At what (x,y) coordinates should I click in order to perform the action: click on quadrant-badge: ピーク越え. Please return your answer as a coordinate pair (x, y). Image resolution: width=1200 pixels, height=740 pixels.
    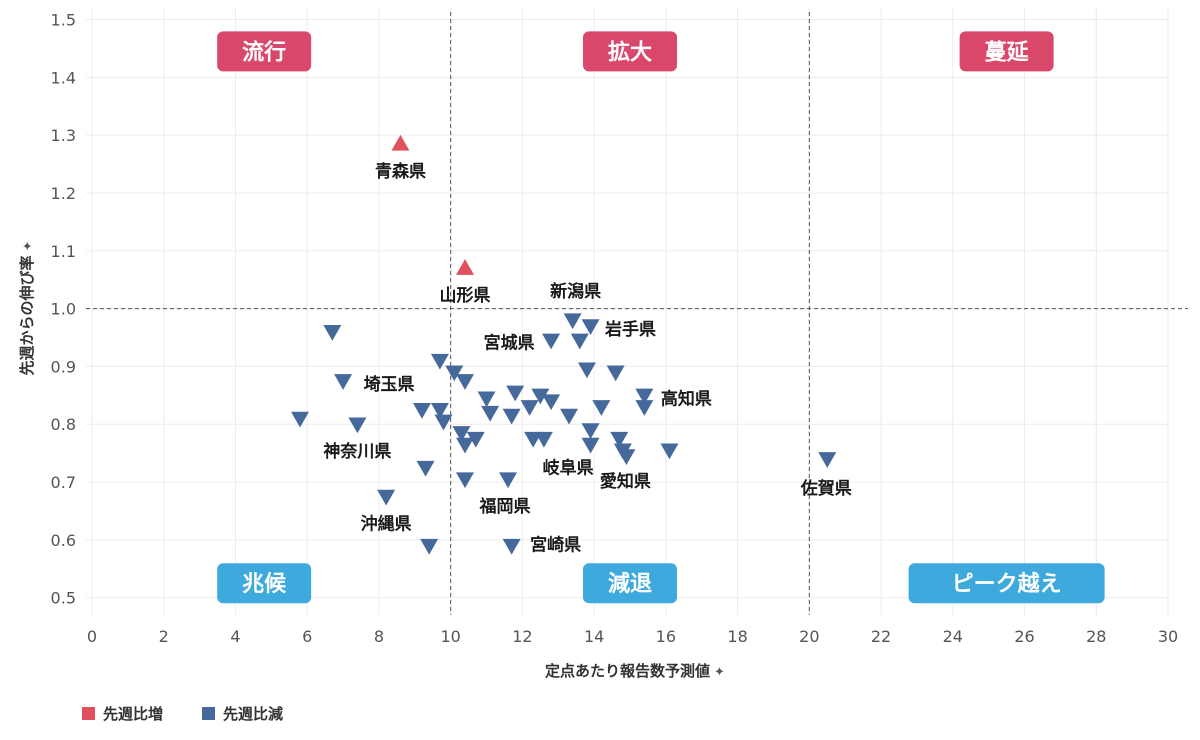
    Looking at the image, I should click on (1006, 583).